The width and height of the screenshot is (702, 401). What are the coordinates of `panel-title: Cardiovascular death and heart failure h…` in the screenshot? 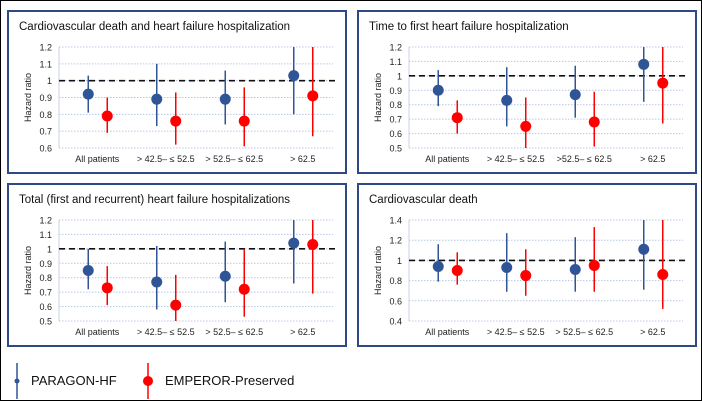 It's located at (155, 27).